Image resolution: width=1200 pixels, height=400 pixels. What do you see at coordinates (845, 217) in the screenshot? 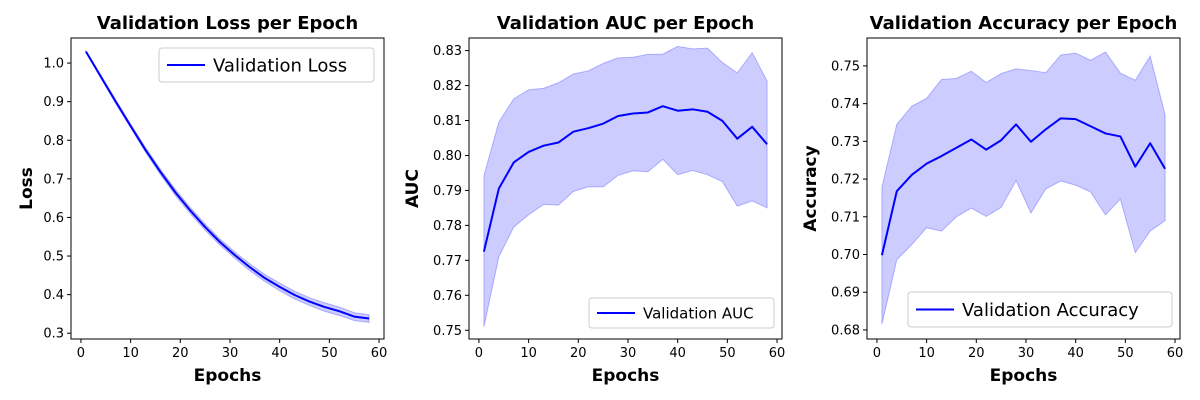
I see `chart-3-y-tick-label: 0.71` at bounding box center [845, 217].